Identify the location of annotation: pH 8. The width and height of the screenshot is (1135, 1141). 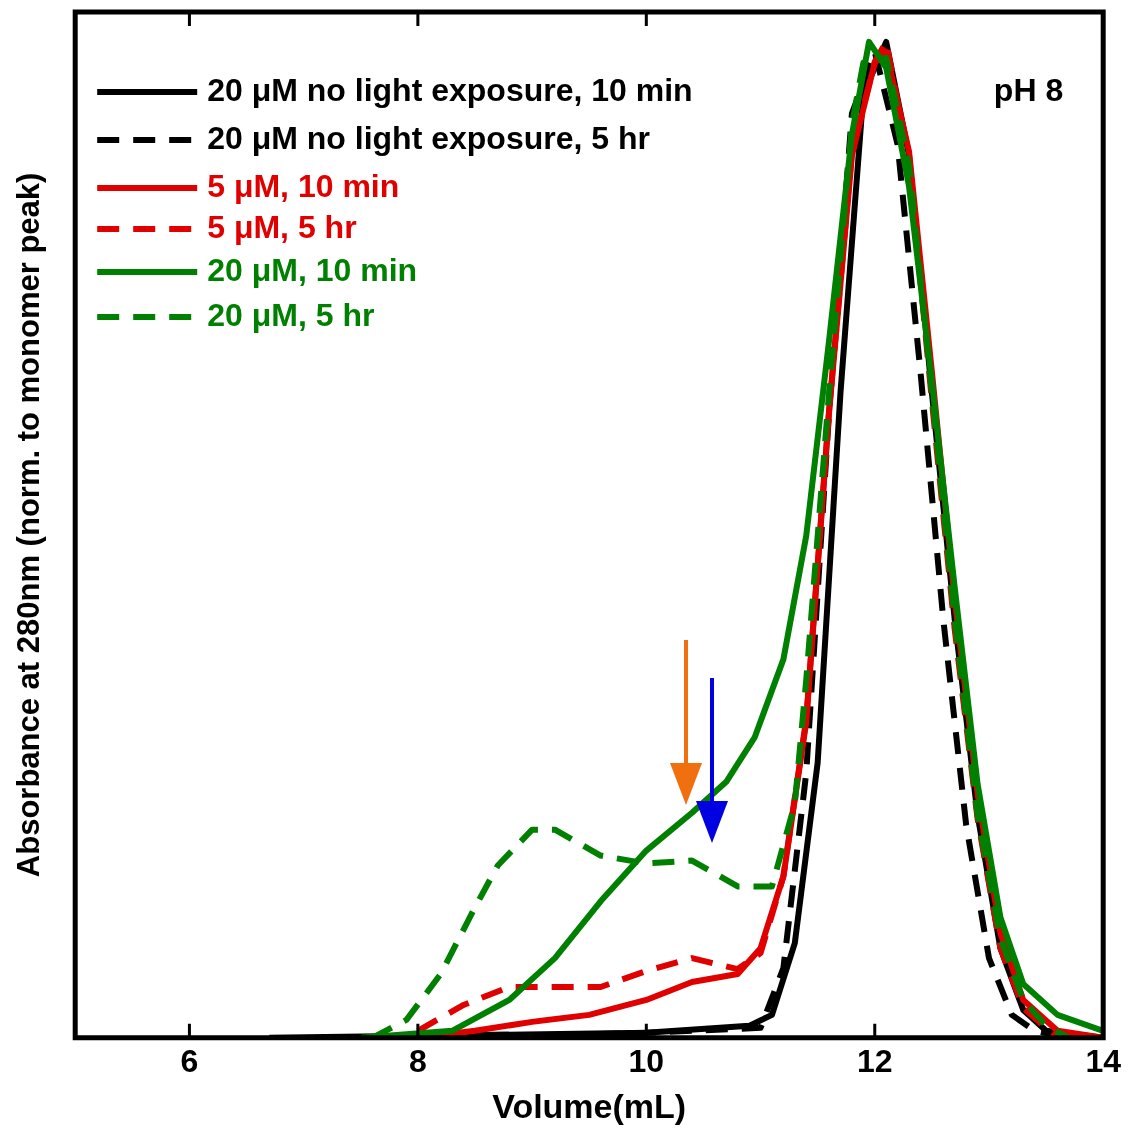
(1028, 89).